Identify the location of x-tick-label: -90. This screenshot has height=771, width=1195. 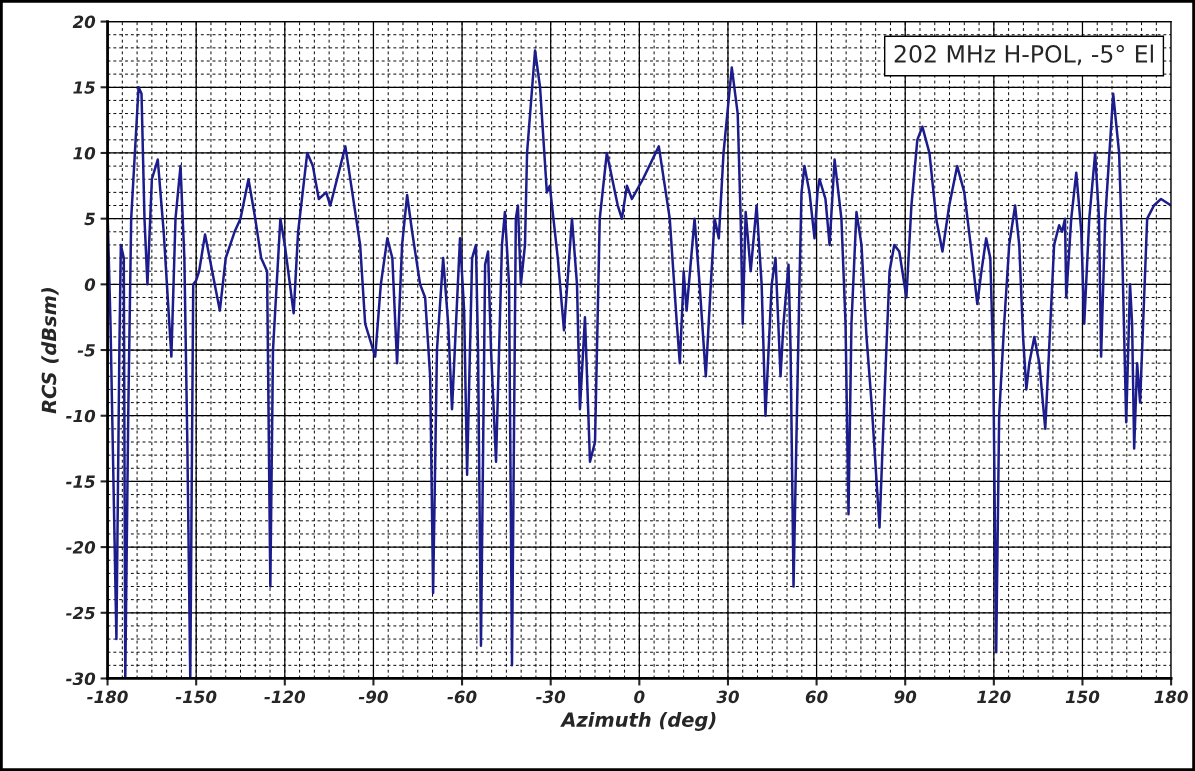
(373, 697).